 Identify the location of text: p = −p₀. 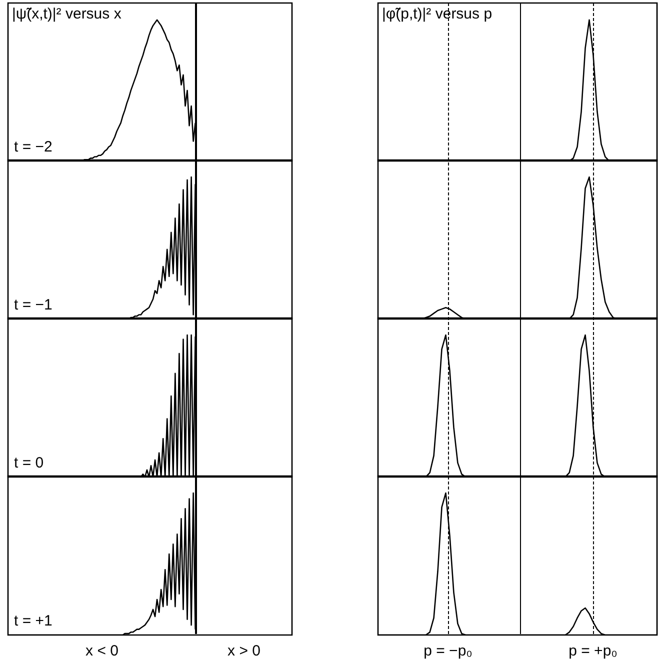
(448, 651).